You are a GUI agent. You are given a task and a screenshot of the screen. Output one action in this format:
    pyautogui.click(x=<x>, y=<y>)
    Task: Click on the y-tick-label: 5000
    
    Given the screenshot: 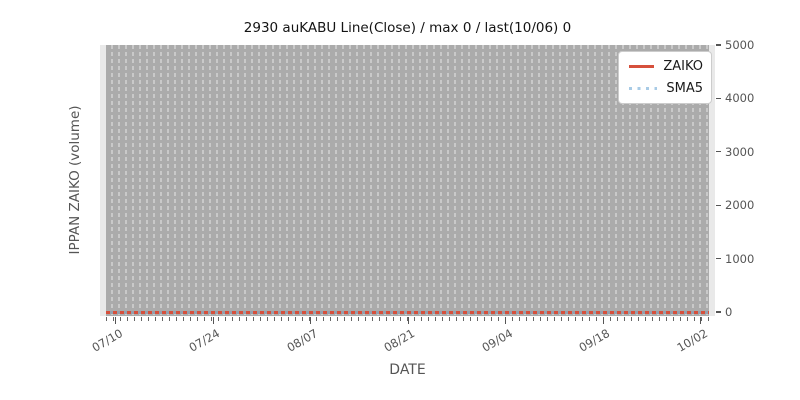 What is the action you would take?
    pyautogui.click(x=740, y=45)
    